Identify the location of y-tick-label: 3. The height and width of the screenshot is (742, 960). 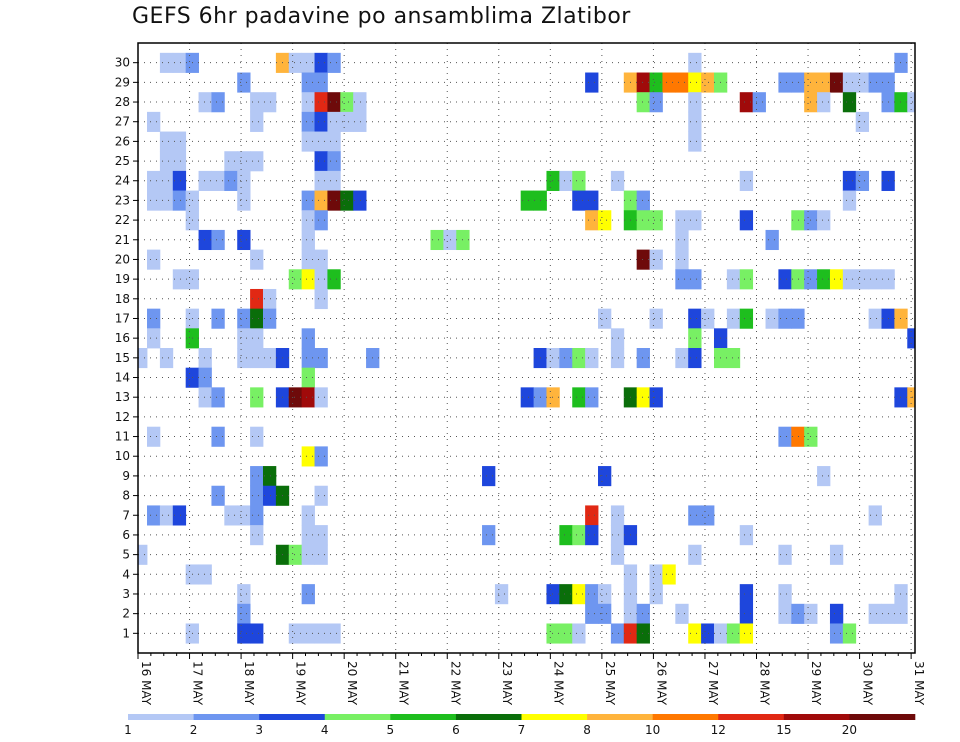
(126, 594).